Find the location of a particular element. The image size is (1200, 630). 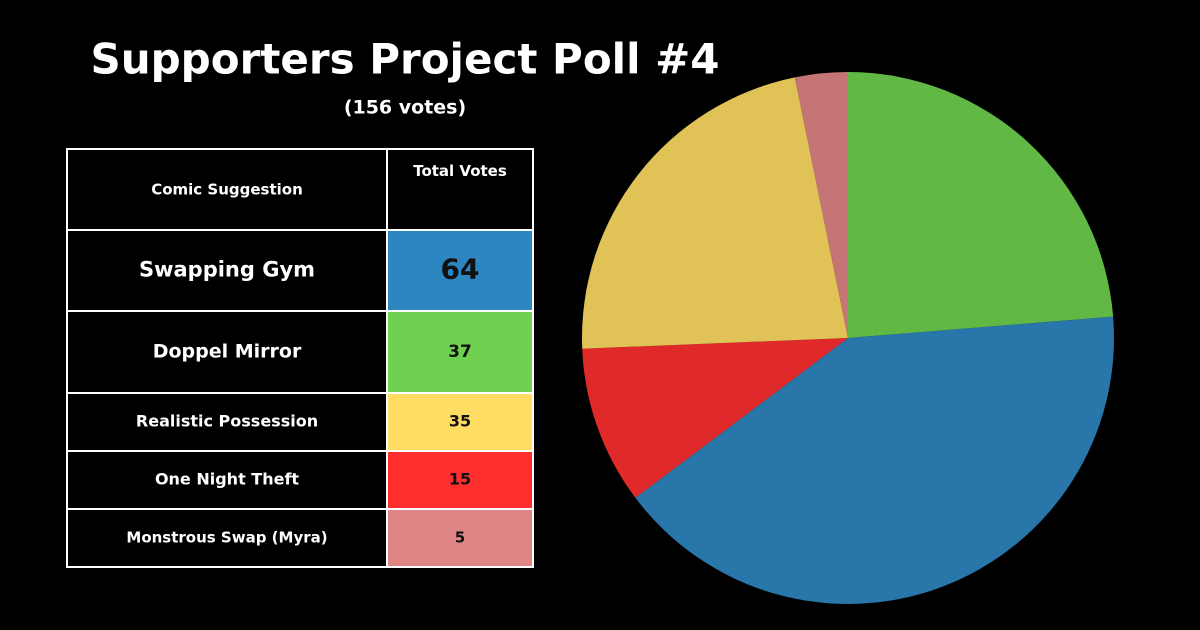

row-label: Doppel Mirror is located at coordinates (227, 352).